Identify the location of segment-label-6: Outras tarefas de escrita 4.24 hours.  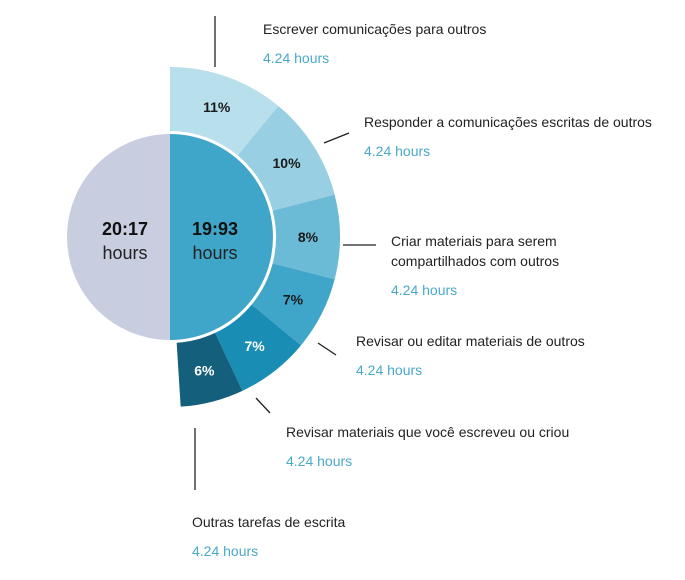
(317, 536).